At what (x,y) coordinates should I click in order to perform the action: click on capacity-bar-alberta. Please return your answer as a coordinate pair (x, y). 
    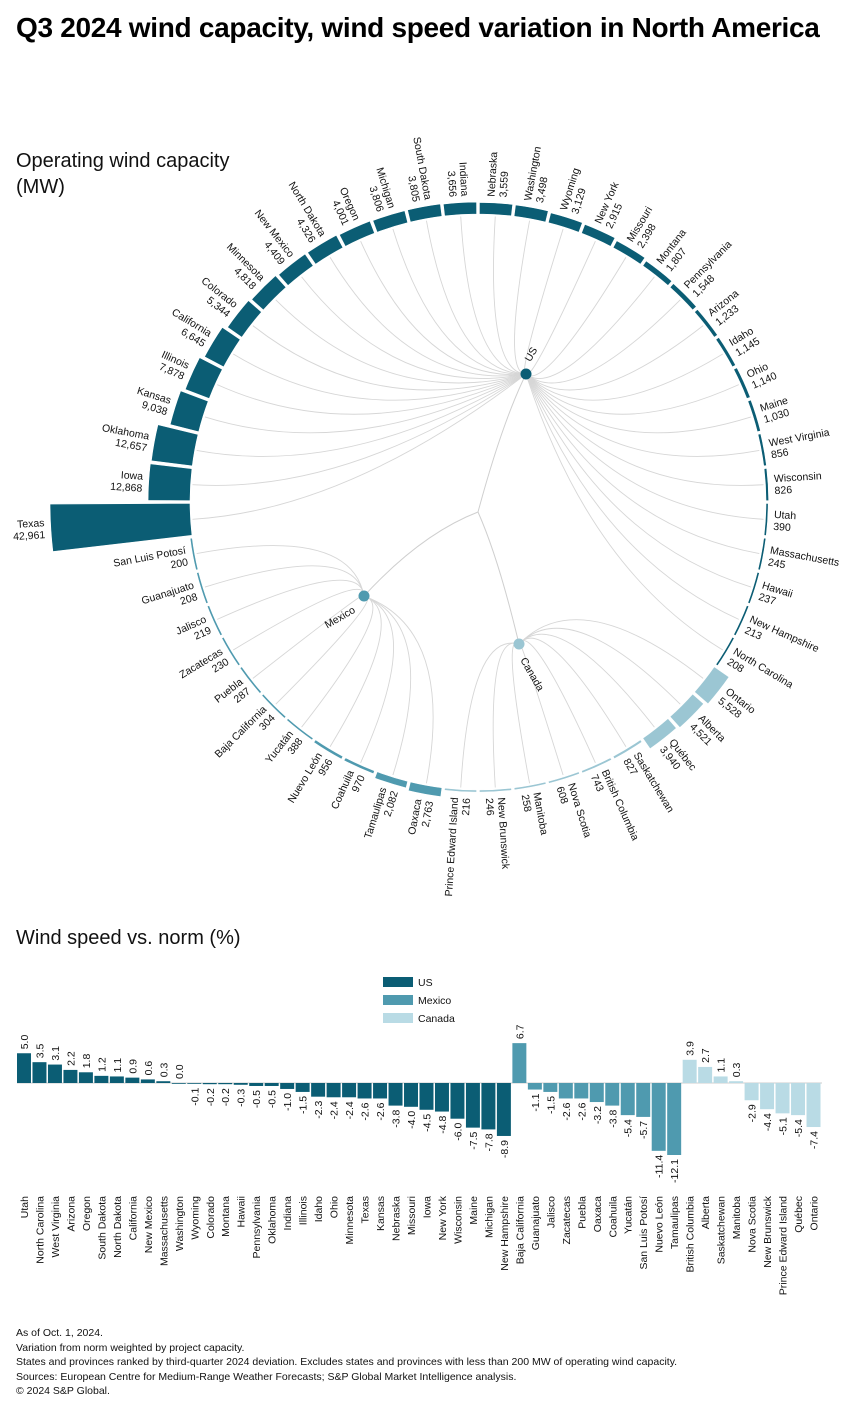
    Looking at the image, I should click on (687, 711).